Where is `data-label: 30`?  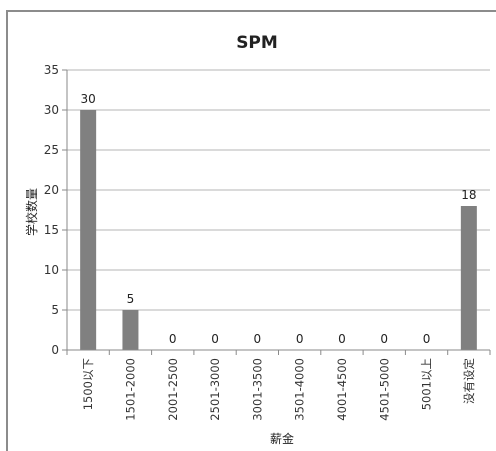 data-label: 30 is located at coordinates (88, 99).